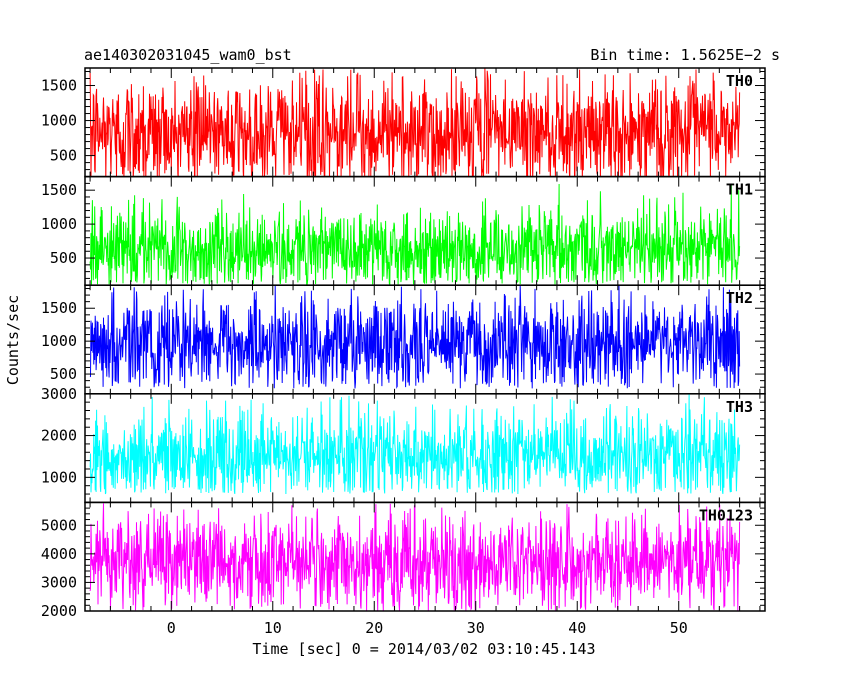  I want to click on panel-th0: 500 1000 1500 TH0, so click(403, 122).